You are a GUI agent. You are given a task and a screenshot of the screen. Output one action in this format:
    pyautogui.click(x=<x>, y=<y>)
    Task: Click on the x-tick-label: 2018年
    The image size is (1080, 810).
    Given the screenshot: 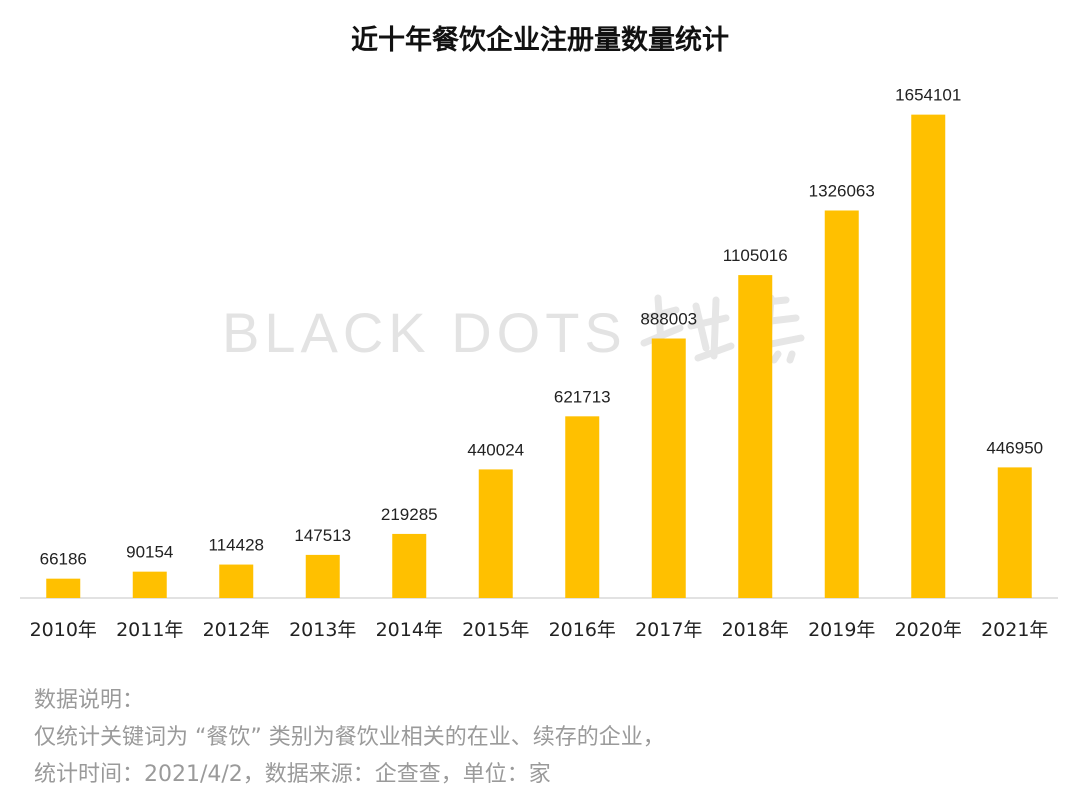 What is the action you would take?
    pyautogui.click(x=755, y=630)
    